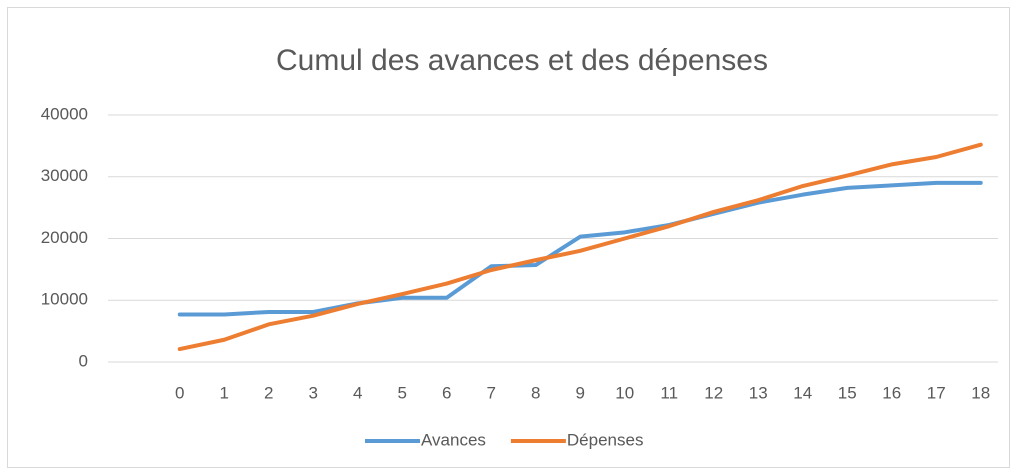 Image resolution: width=1018 pixels, height=473 pixels. What do you see at coordinates (522, 60) in the screenshot?
I see `chart-title: Cumul des avances et des dépenses` at bounding box center [522, 60].